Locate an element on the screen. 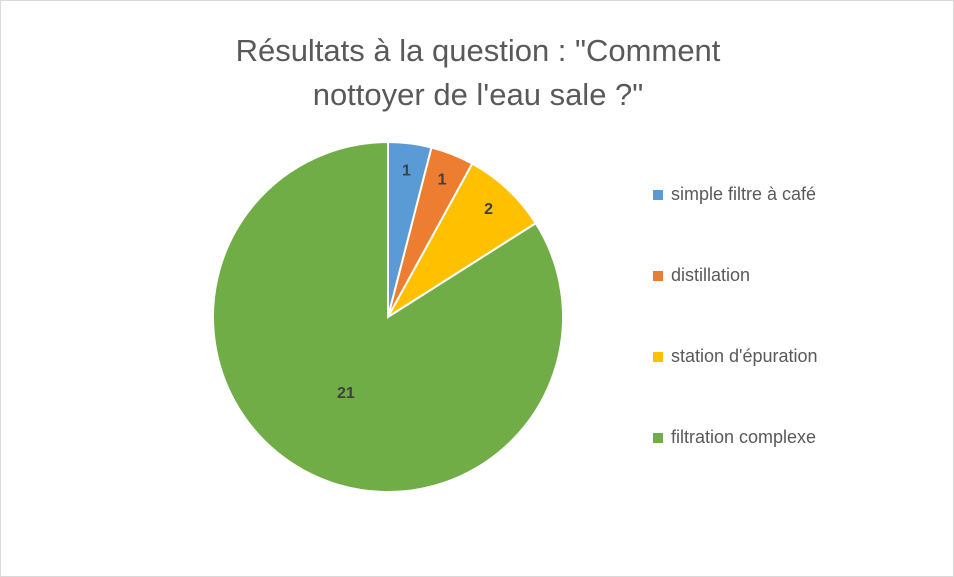  legend-label: station d'épuration is located at coordinates (744, 356).